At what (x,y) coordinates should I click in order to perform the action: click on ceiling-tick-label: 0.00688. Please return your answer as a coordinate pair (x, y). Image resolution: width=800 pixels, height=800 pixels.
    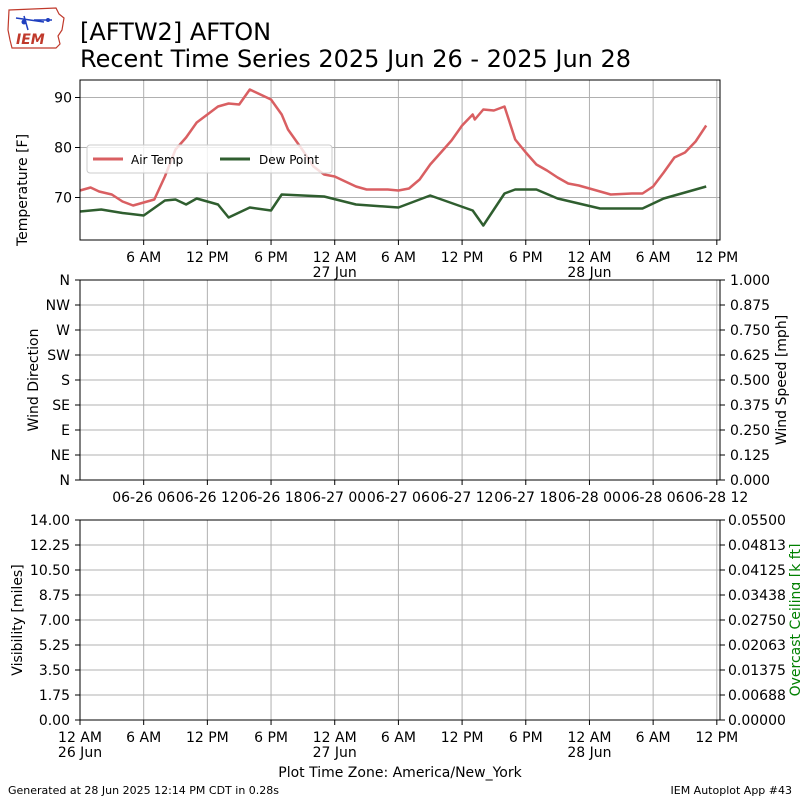
    Looking at the image, I should click on (757, 696).